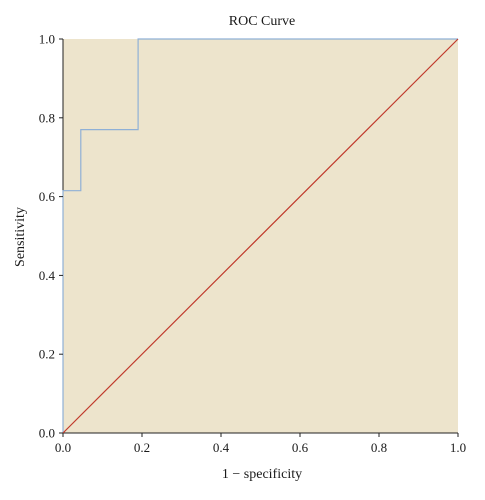  I want to click on y-tick-label: 0.4, so click(47, 275).